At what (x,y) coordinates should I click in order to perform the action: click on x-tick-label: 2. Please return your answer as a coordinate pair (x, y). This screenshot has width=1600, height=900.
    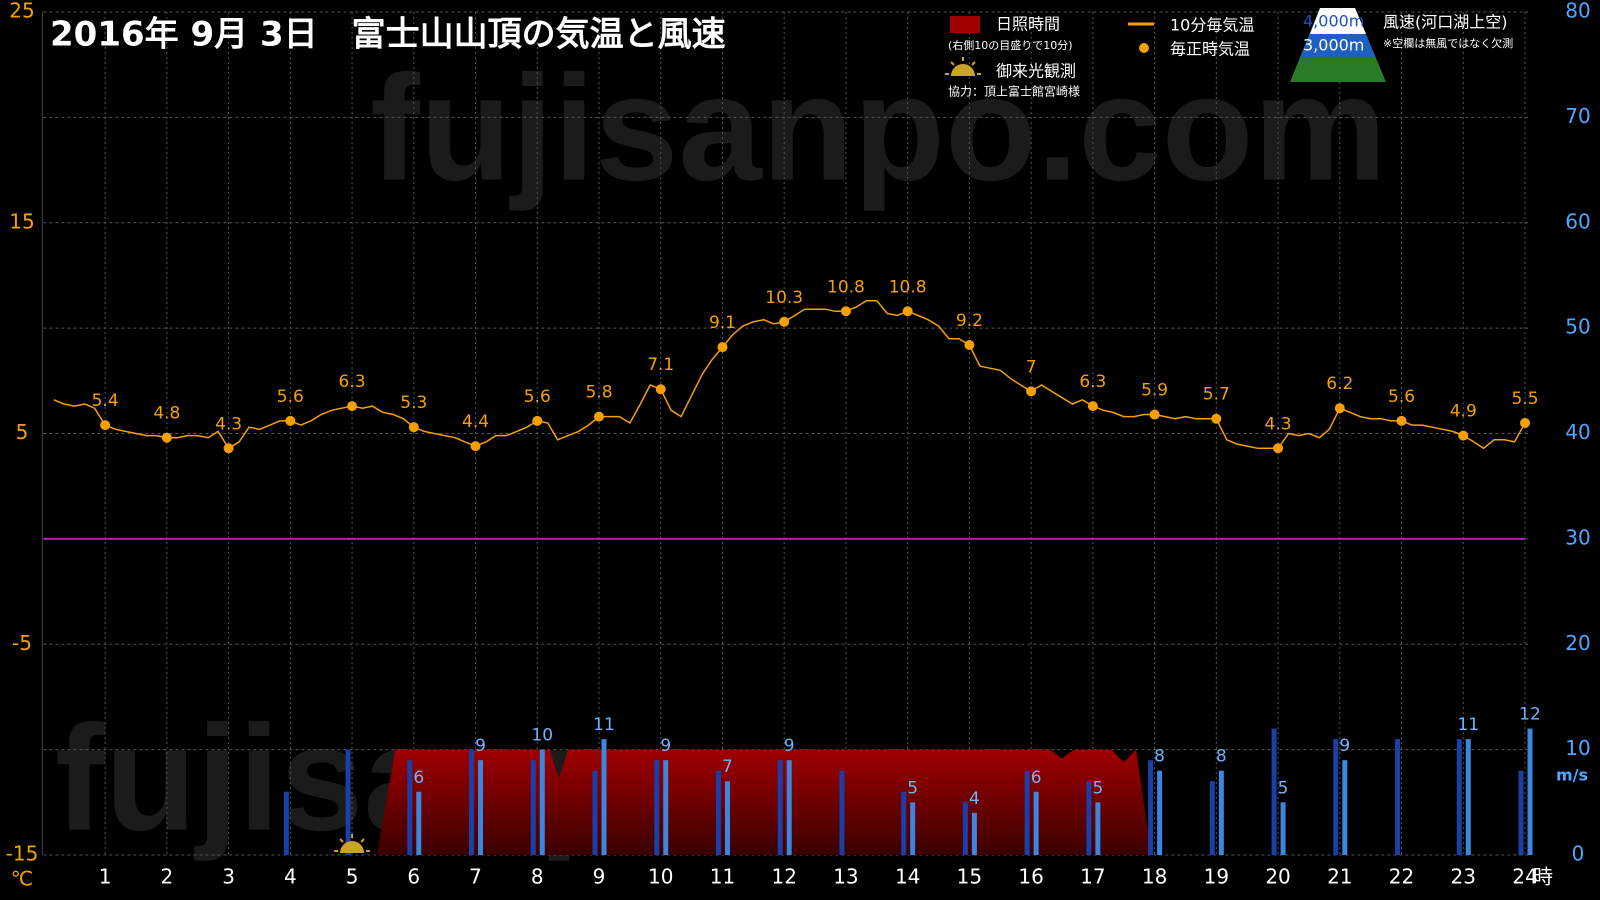
    Looking at the image, I should click on (166, 877).